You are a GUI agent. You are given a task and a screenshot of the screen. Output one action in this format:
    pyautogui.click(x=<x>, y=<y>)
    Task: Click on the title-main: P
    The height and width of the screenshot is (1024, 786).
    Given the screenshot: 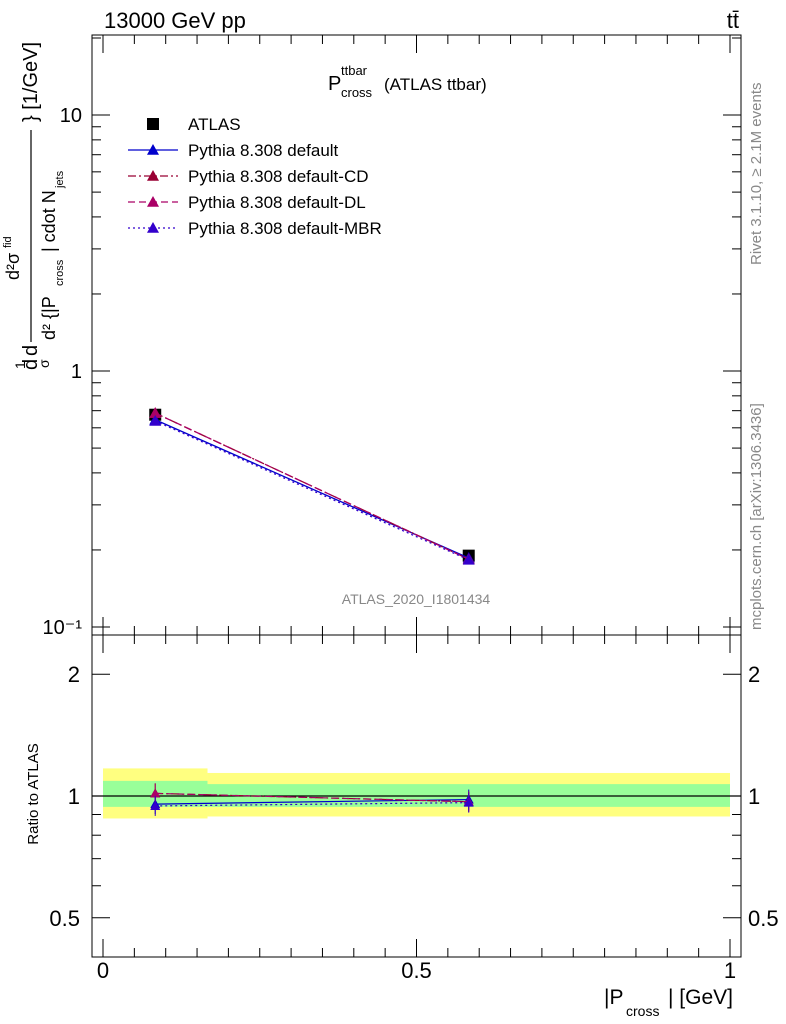 What is the action you would take?
    pyautogui.click(x=334, y=84)
    